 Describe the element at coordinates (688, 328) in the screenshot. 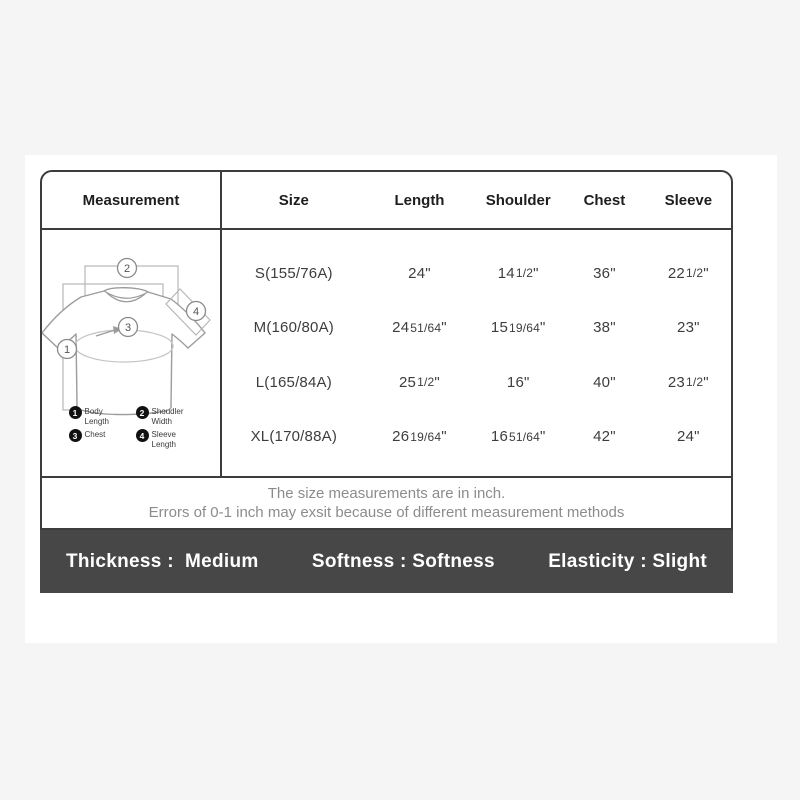

I see `sleeve-value: 23"` at that location.